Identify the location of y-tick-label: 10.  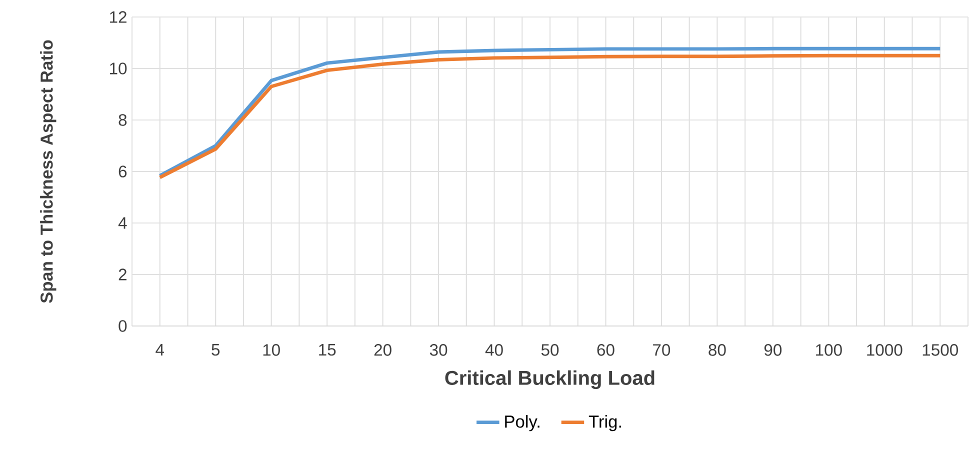
(118, 68).